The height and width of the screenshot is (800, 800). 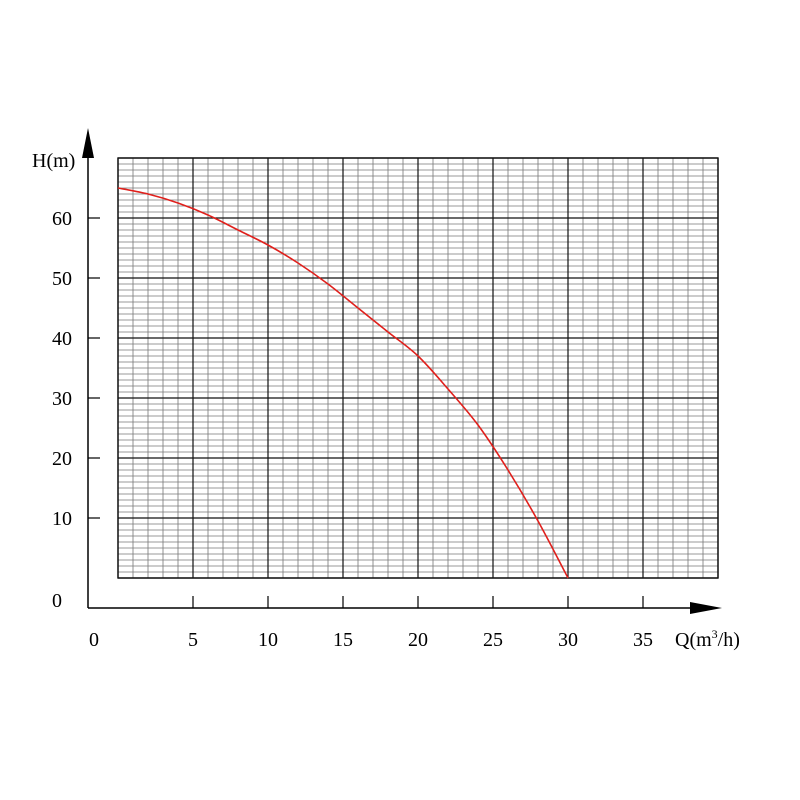 What do you see at coordinates (418, 640) in the screenshot?
I see `x-tick-label: 20` at bounding box center [418, 640].